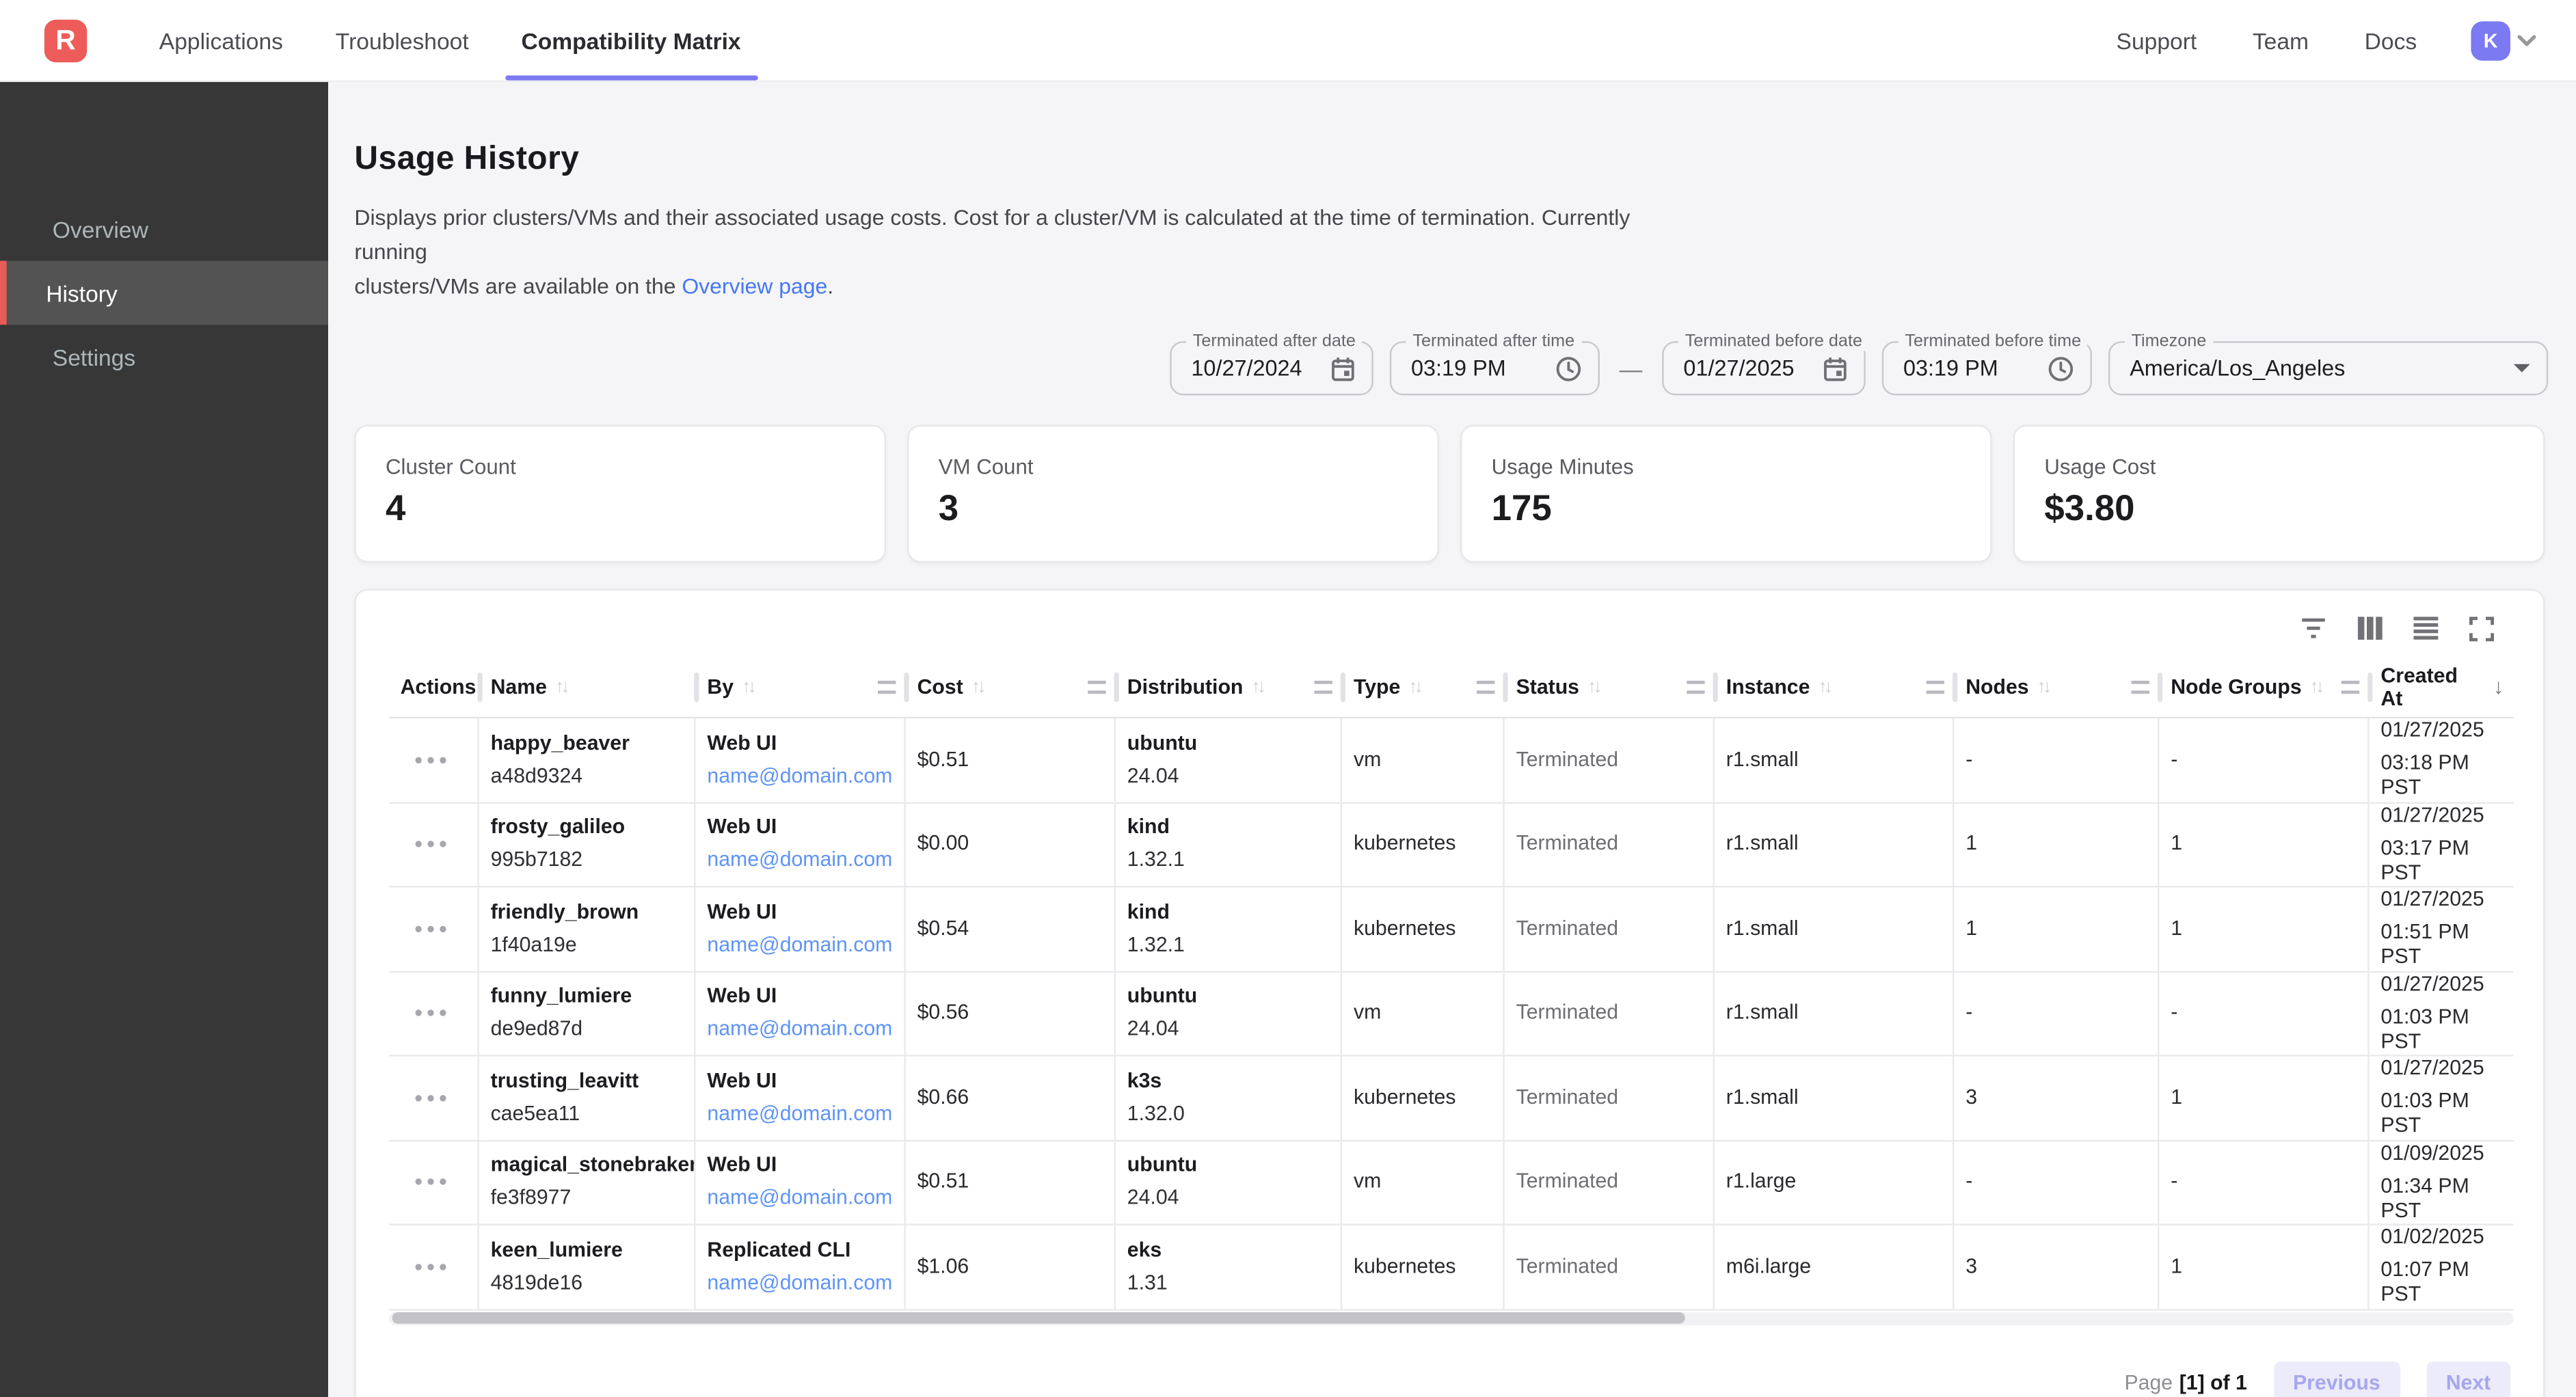 The height and width of the screenshot is (1397, 2576). What do you see at coordinates (2266, 686) in the screenshot?
I see `column-header-node-groups: Node Groups ↑↓` at bounding box center [2266, 686].